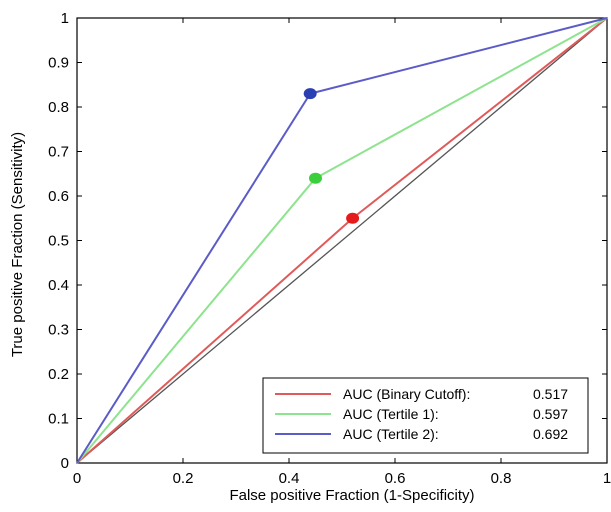  I want to click on legend-auc-value-2: 0.692, so click(550, 434).